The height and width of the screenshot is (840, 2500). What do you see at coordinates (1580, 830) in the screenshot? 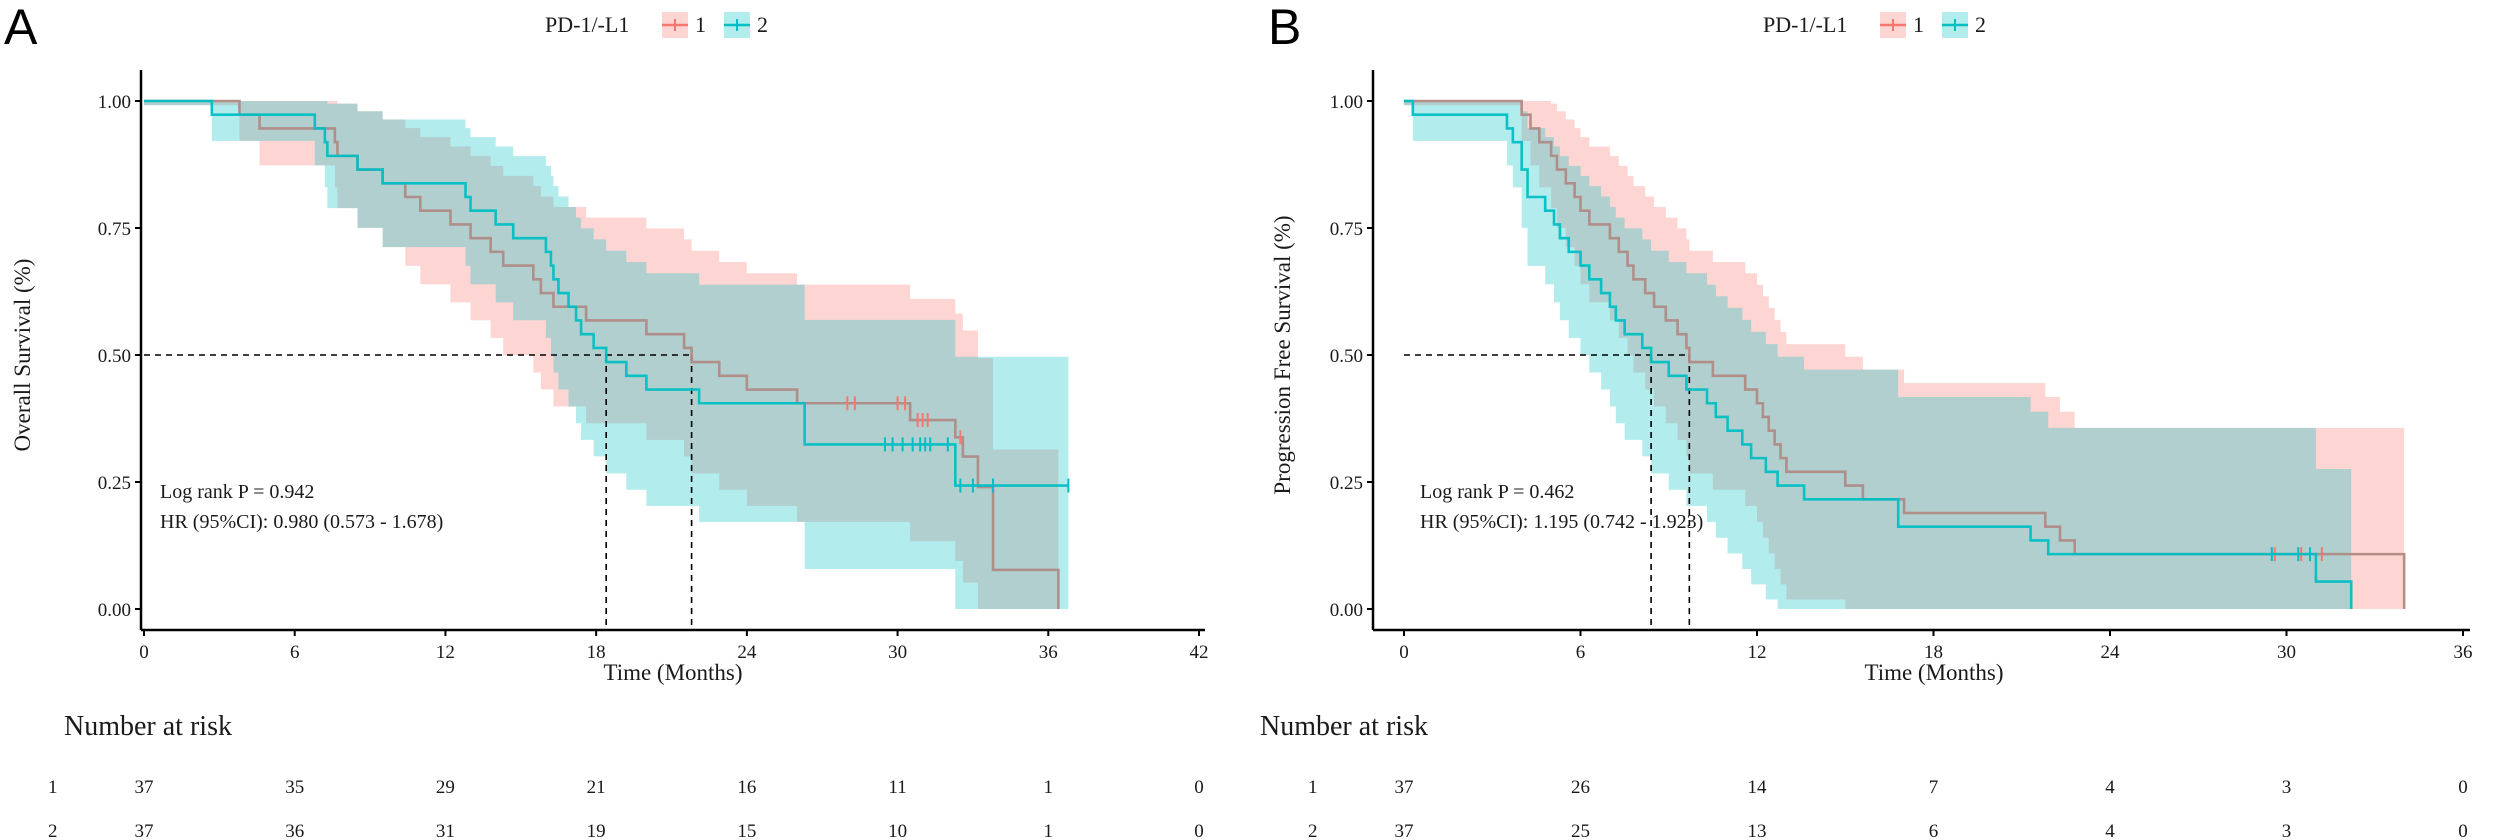
I see `risk-count: 25` at bounding box center [1580, 830].